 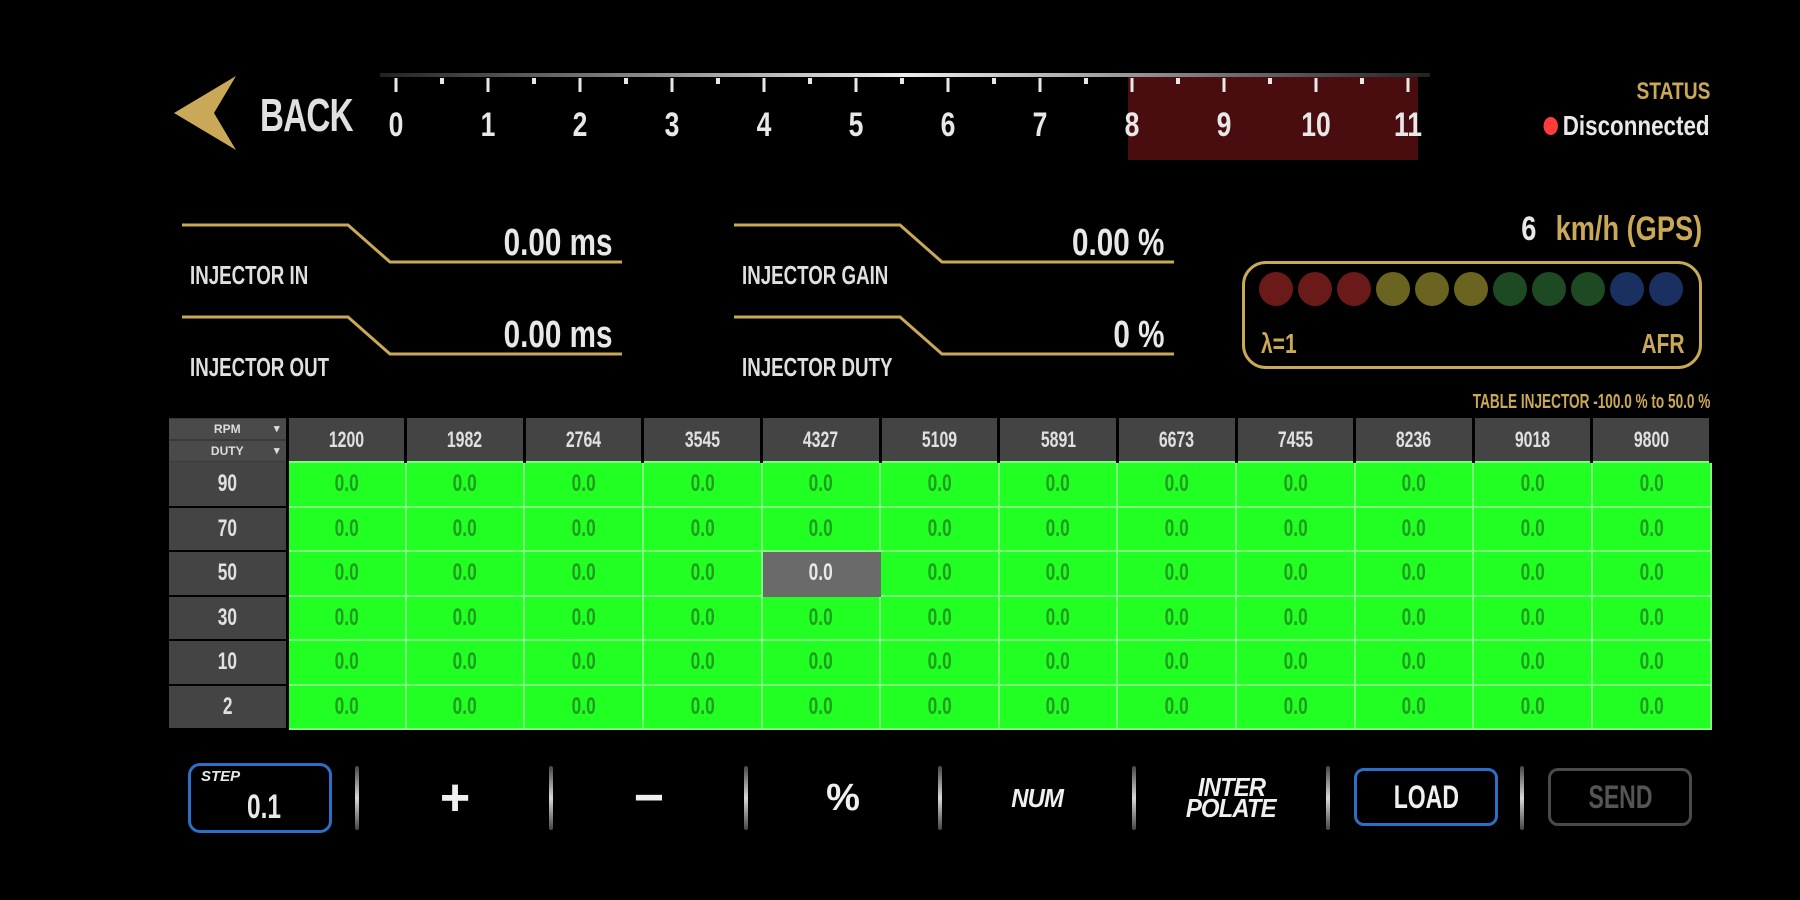 I want to click on rpm-column-header: 6673, so click(x=1177, y=440).